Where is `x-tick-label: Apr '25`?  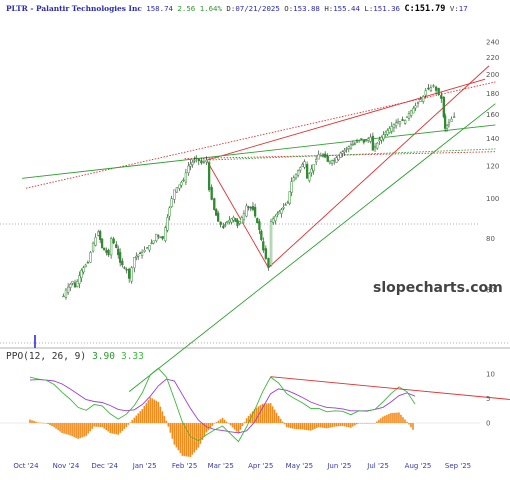 x-tick-label: Apr '25 is located at coordinates (260, 466).